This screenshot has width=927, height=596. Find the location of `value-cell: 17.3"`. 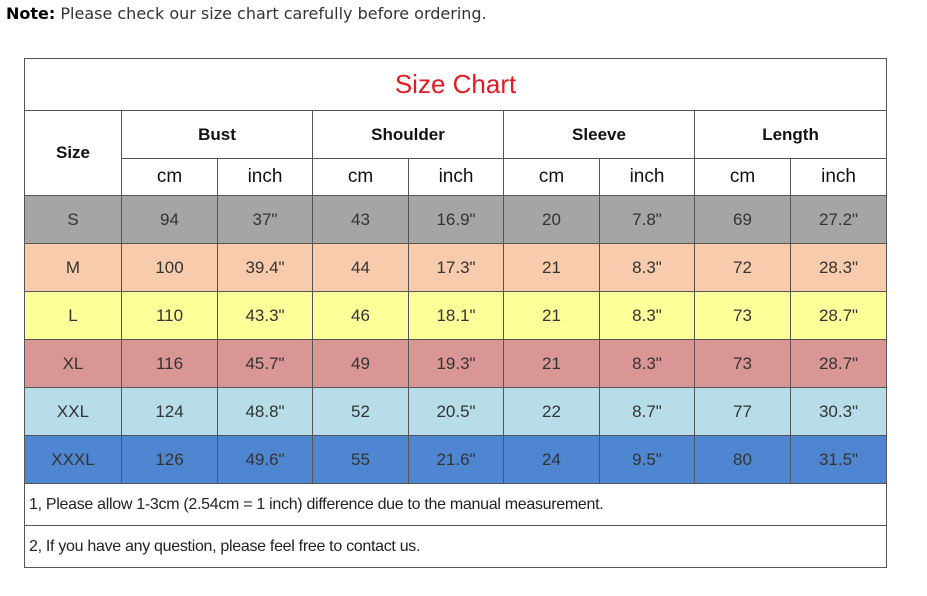

value-cell: 17.3" is located at coordinates (456, 267).